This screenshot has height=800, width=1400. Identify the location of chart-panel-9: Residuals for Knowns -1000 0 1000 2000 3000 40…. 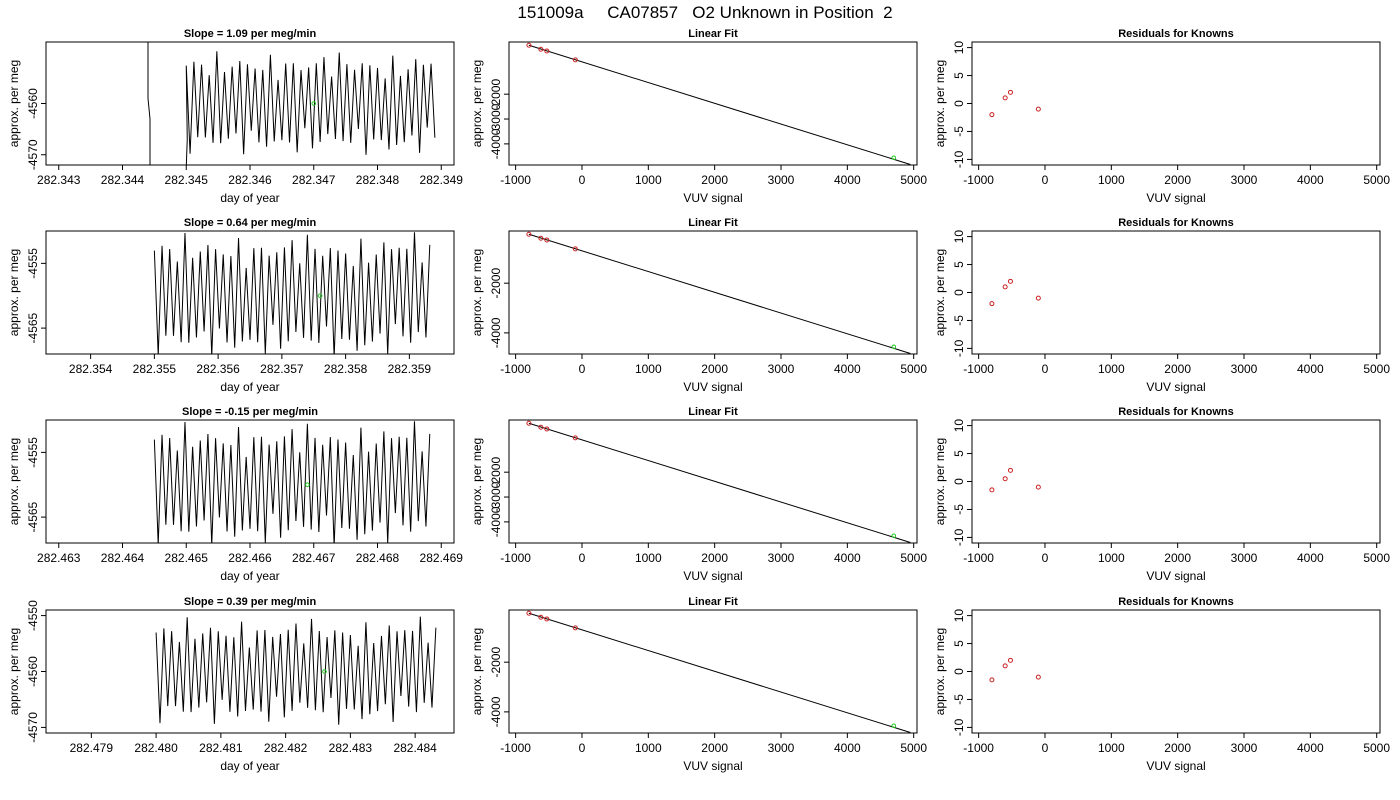
(1161, 494).